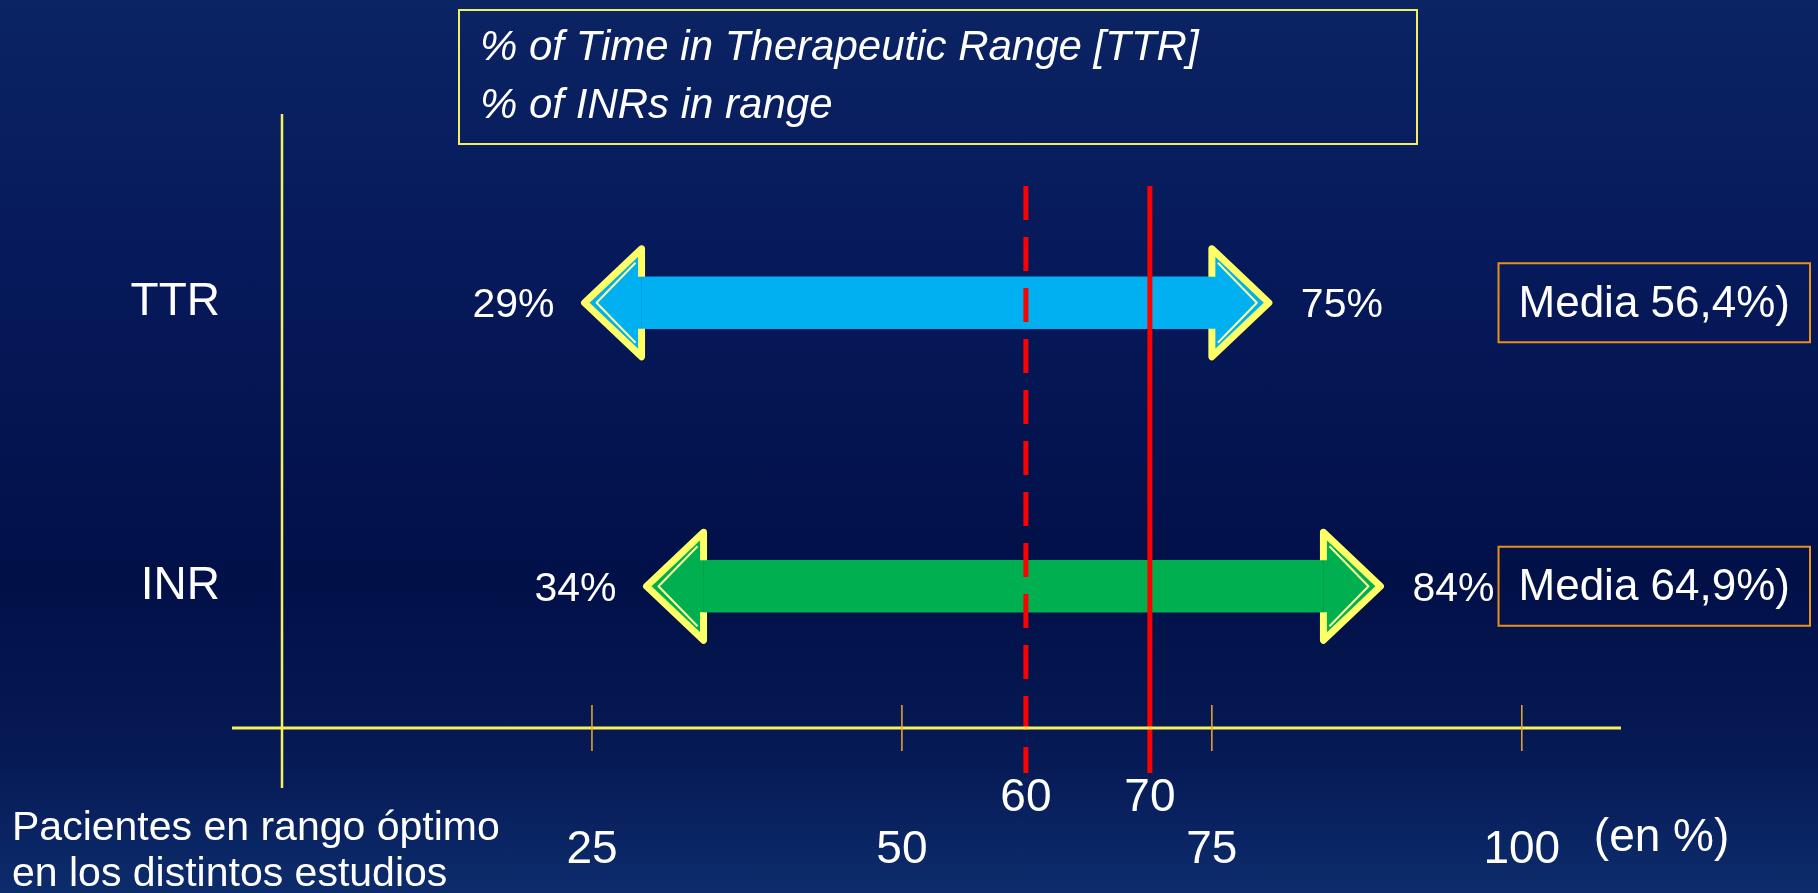 This screenshot has width=1818, height=893. I want to click on annotation: 34%, so click(575, 586).